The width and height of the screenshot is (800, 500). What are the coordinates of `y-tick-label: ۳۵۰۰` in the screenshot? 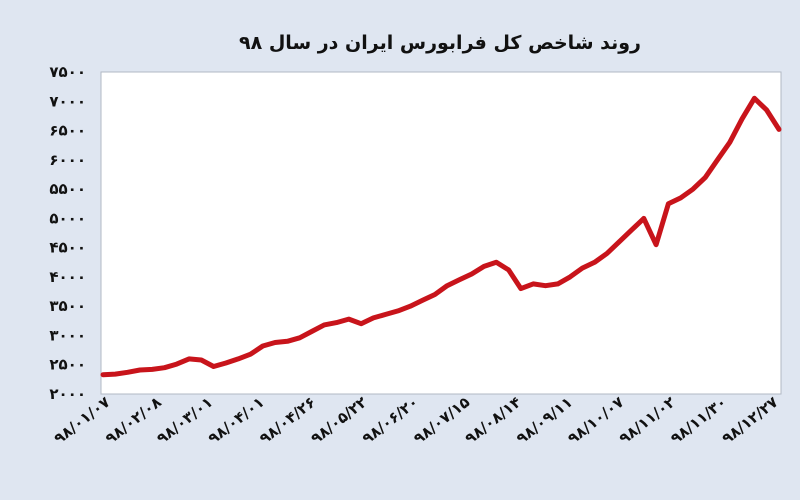 It's located at (67, 306).